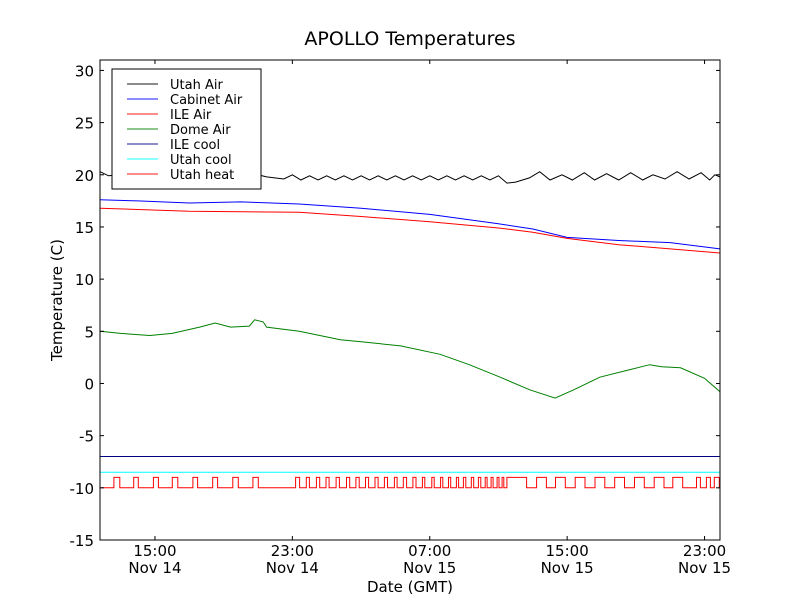 The height and width of the screenshot is (604, 800). What do you see at coordinates (200, 130) in the screenshot?
I see `legend-label: Dome Air` at bounding box center [200, 130].